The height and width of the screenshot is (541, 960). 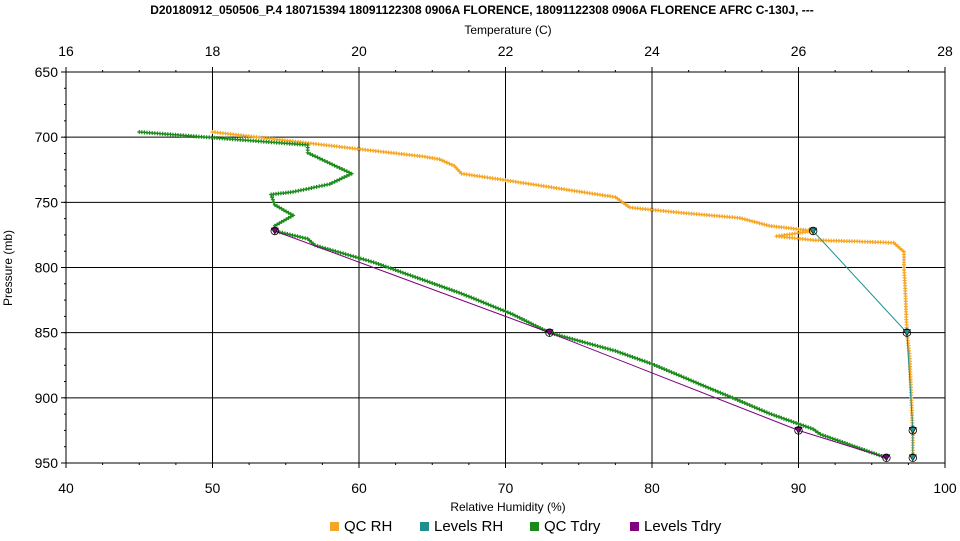 I want to click on top-axis-label: Temperature (C), so click(x=507, y=30).